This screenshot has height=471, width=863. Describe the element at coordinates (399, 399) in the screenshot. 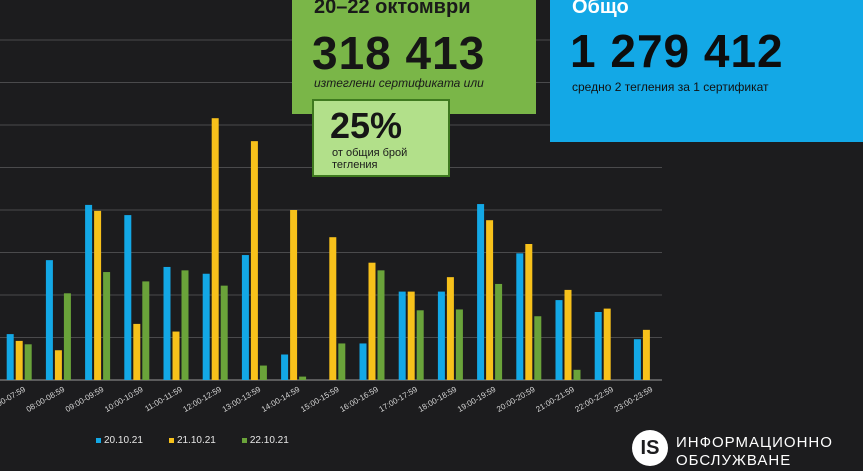

I see `x-tick-label: 17:00-17:59` at that location.